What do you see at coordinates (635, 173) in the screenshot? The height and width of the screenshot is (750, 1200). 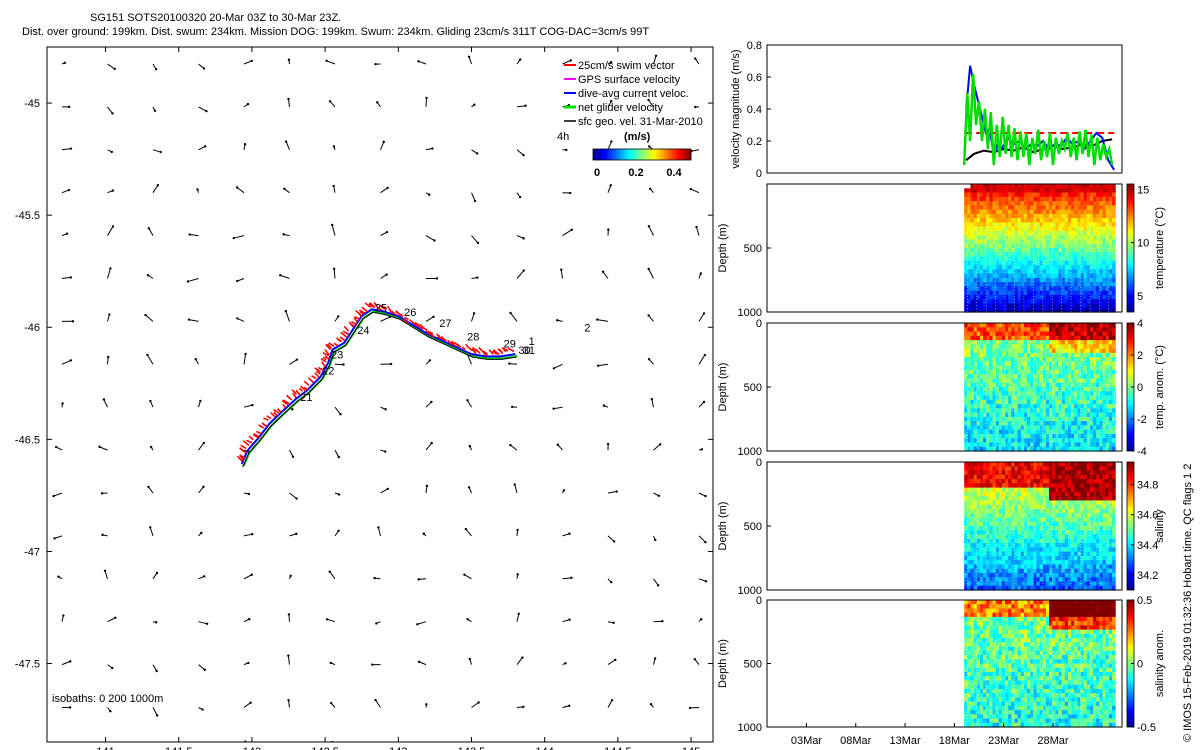 I see `map-colorbar-tick-1: 0.2` at bounding box center [635, 173].